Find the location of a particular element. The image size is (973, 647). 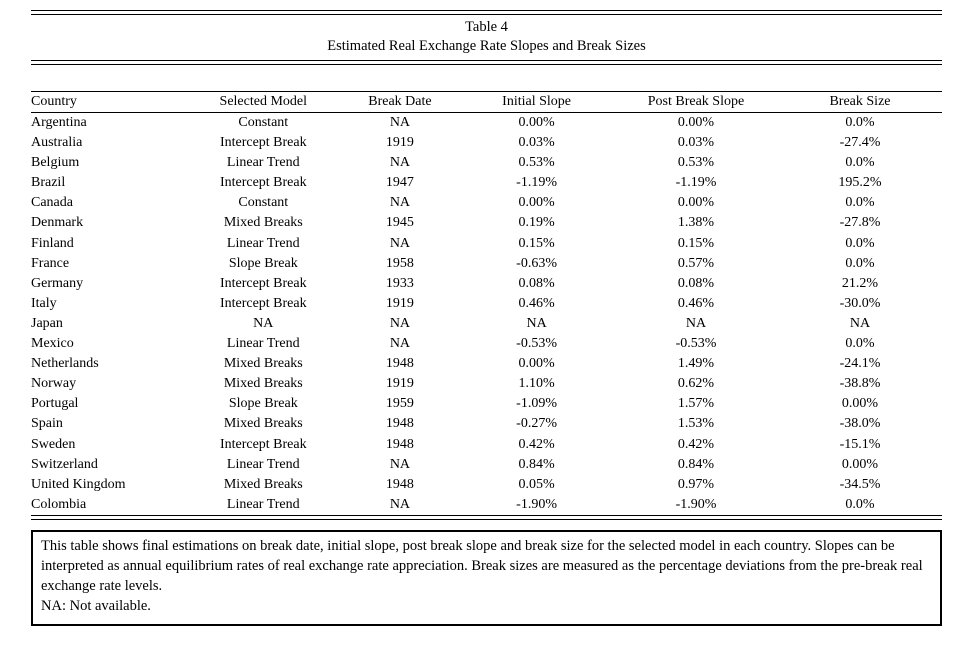

table-cell: Switzerland is located at coordinates (64, 464).